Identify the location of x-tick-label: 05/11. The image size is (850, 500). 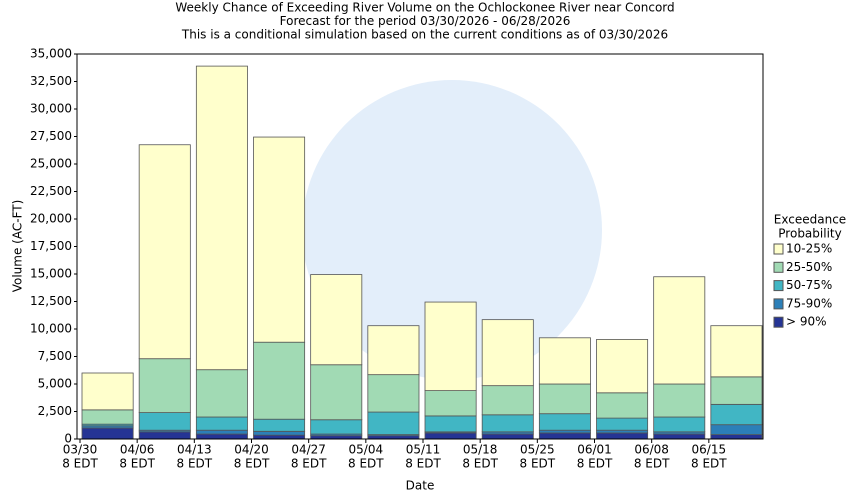
(423, 450).